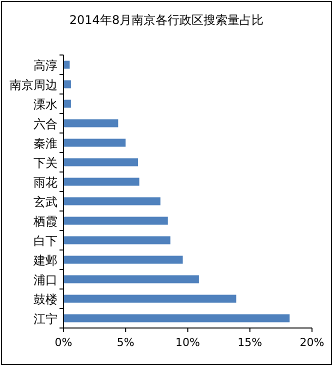 This screenshot has width=333, height=366. Describe the element at coordinates (46, 143) in the screenshot. I see `y-tick-label: 秦淮` at that location.